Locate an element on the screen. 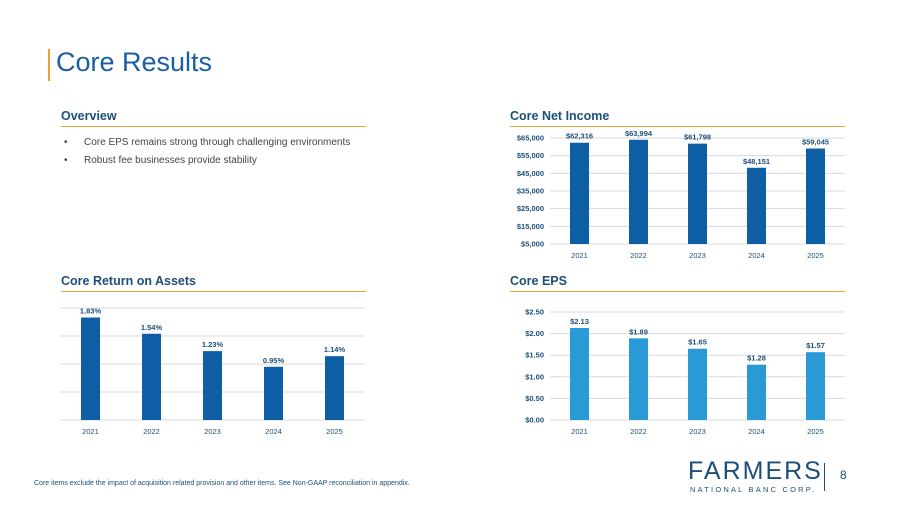 This screenshot has width=900, height=506. overview-bullet: Robust fee businesses provide stability is located at coordinates (206, 160).